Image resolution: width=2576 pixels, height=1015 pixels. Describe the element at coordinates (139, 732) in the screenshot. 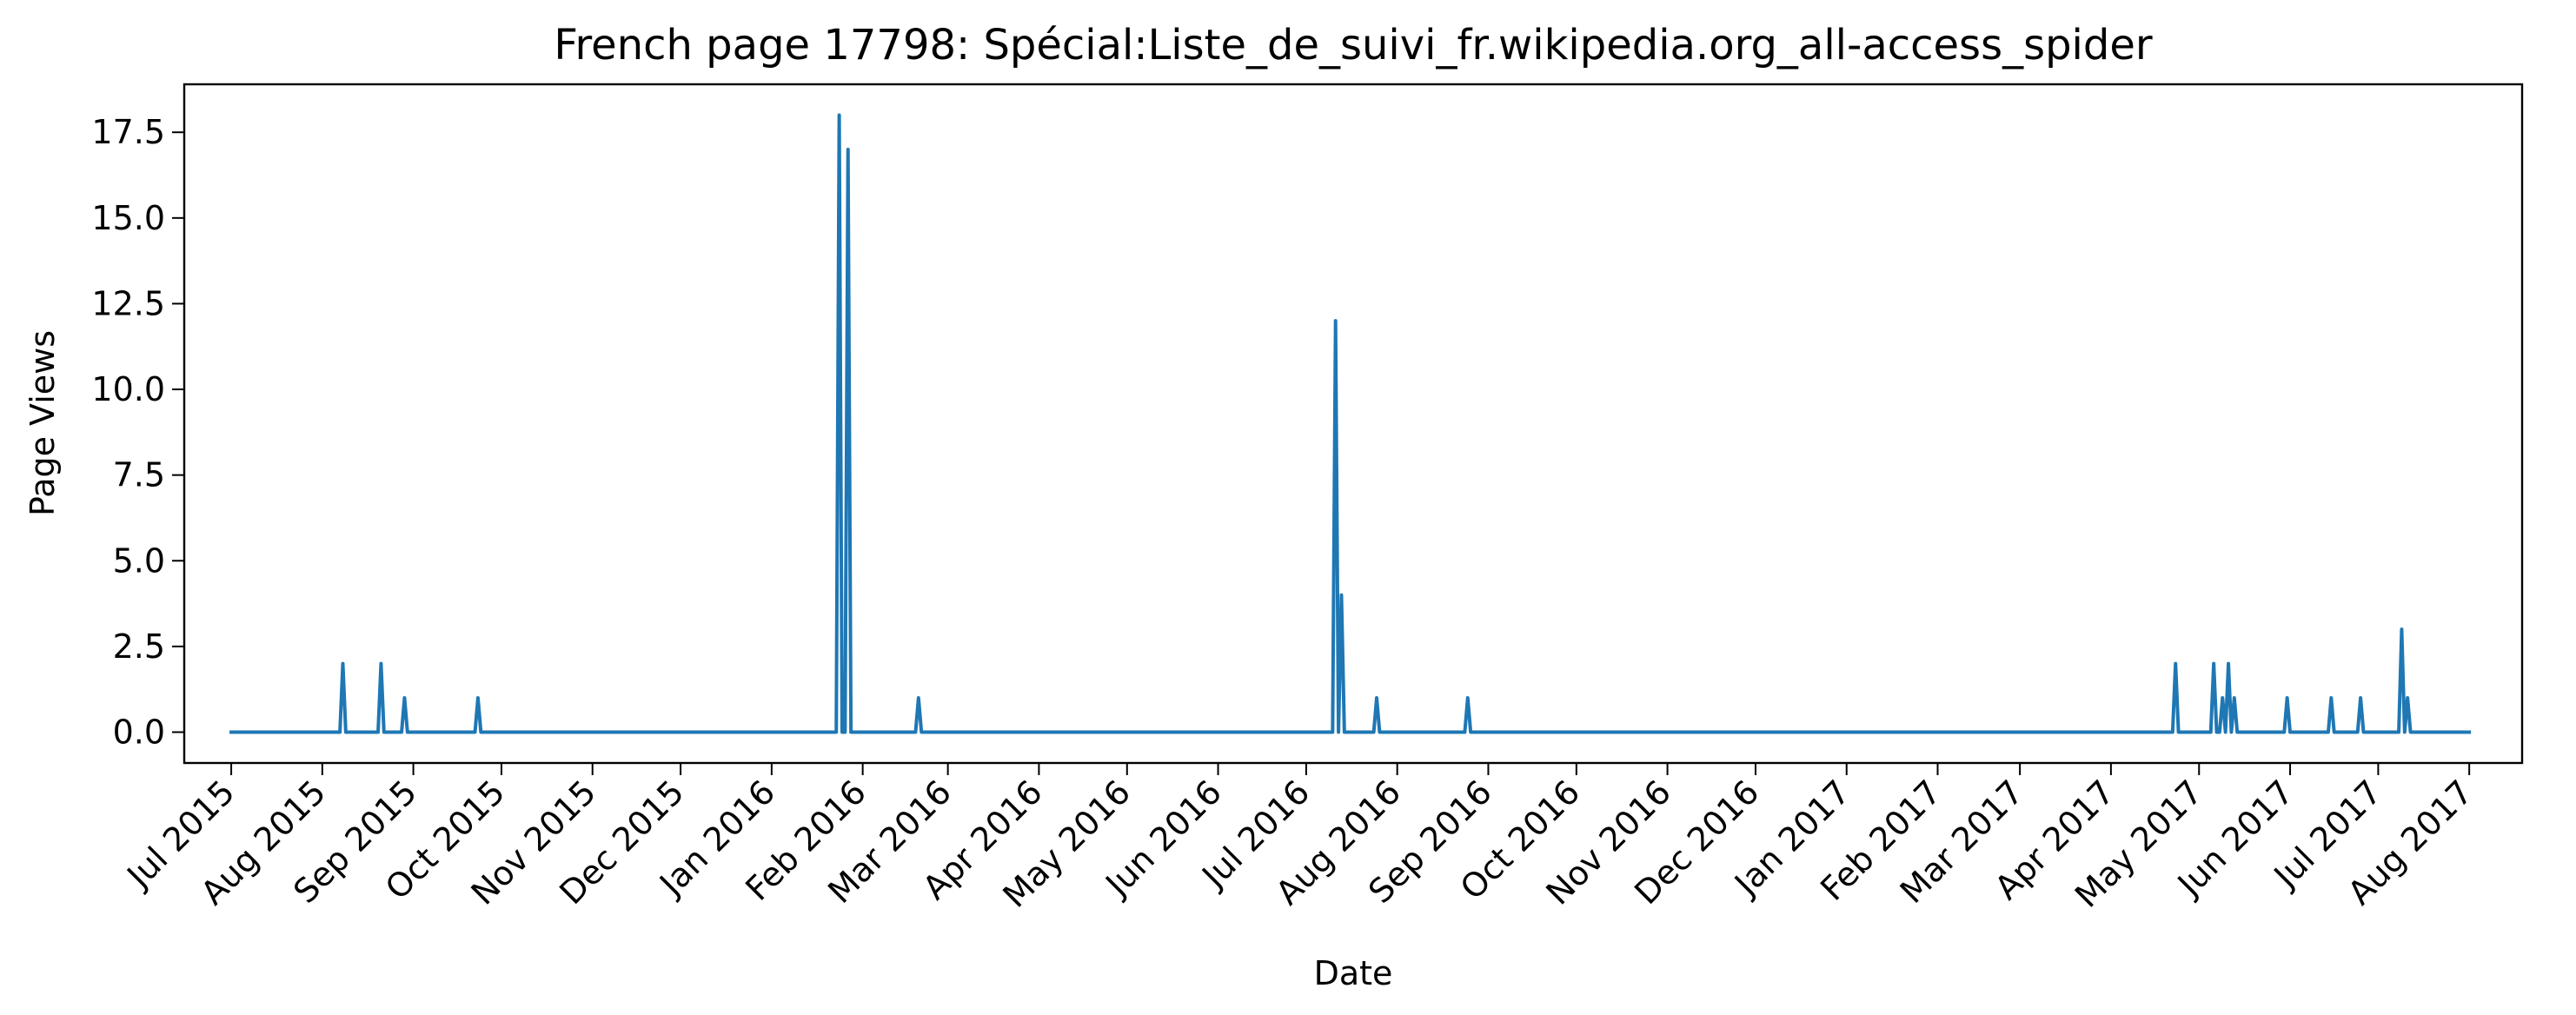

I see `y-tick-label: 0.0` at that location.